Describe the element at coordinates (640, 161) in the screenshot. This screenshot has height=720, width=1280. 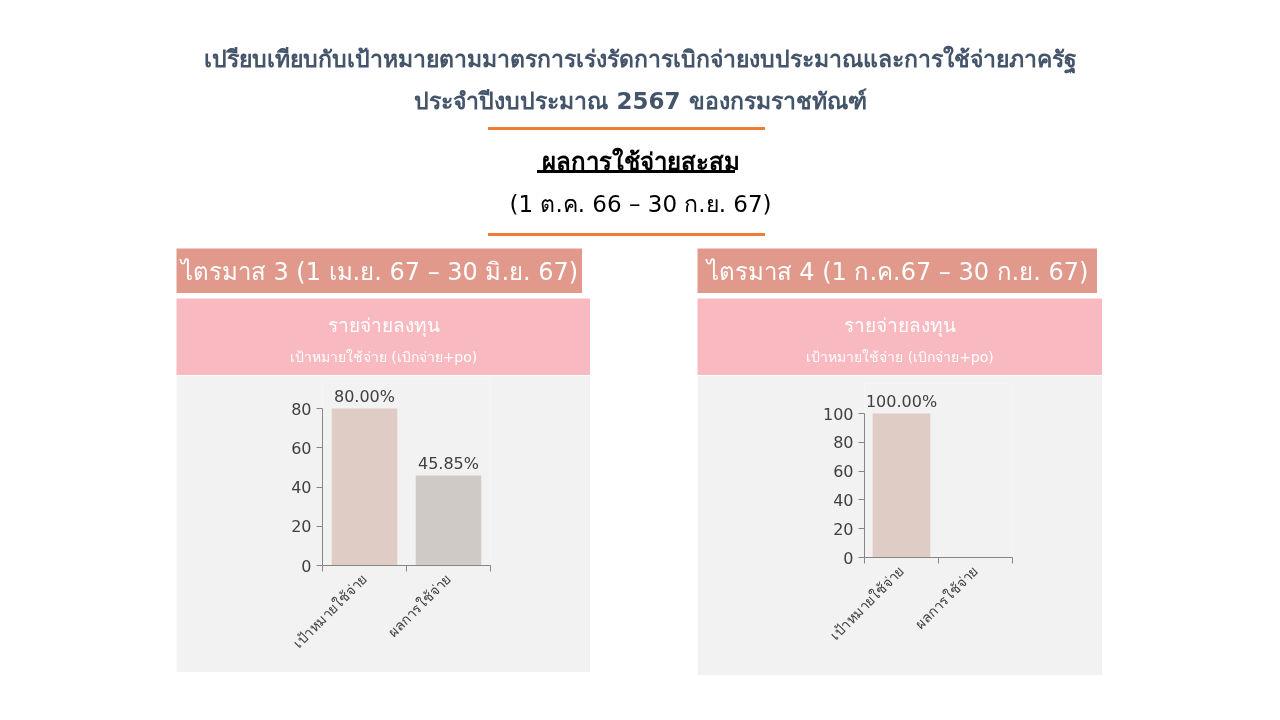
I see `text: ผลการใช้จ่ายสะสม` at that location.